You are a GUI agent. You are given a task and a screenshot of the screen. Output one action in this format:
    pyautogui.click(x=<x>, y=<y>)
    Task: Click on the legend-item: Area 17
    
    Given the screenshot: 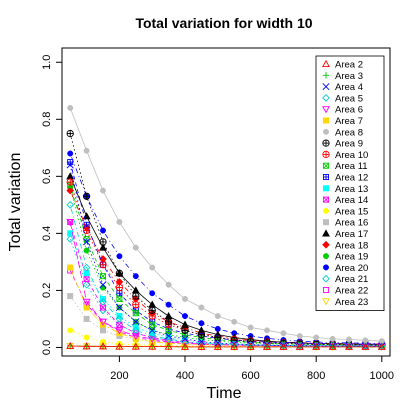 What is the action you would take?
    pyautogui.click(x=345, y=234)
    